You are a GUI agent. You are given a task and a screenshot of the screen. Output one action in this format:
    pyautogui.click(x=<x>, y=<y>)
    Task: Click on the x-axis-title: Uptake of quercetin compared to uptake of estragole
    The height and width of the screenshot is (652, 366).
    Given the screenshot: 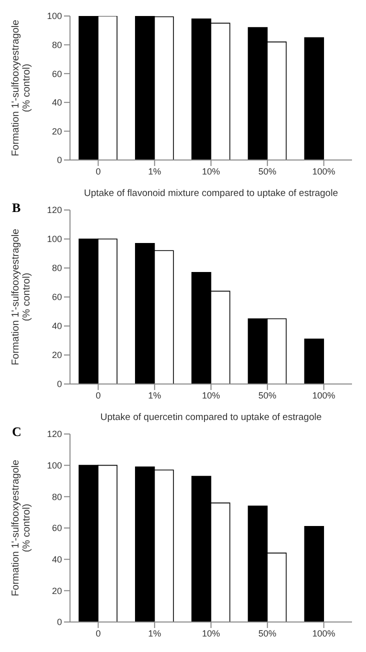 What is the action you would take?
    pyautogui.click(x=211, y=417)
    